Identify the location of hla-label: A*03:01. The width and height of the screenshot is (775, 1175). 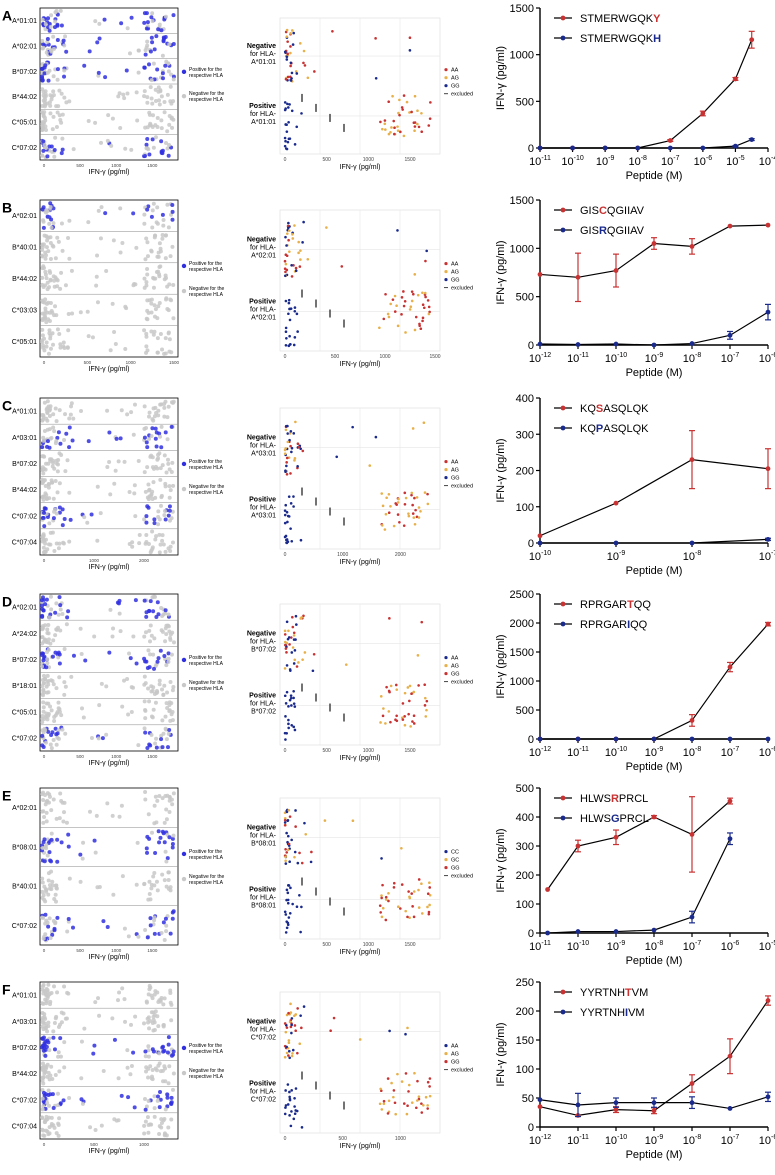
(24, 438).